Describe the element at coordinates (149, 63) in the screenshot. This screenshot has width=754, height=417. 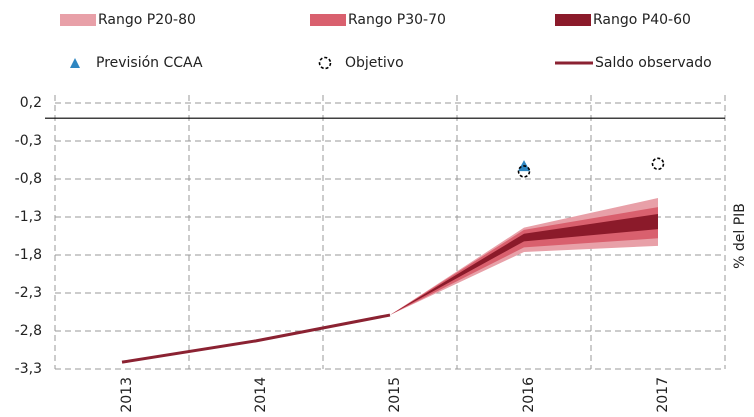
I see `legend-label: Previsión CCAA` at that location.